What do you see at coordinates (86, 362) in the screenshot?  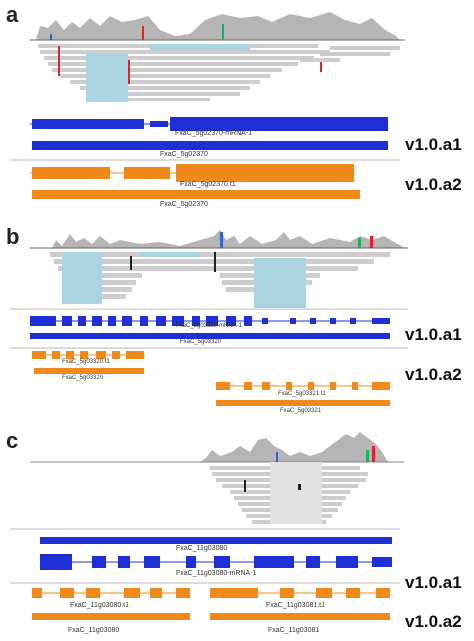 I see `panel-b-a2-transcript-name: FxaC_5g03320.t1` at bounding box center [86, 362].